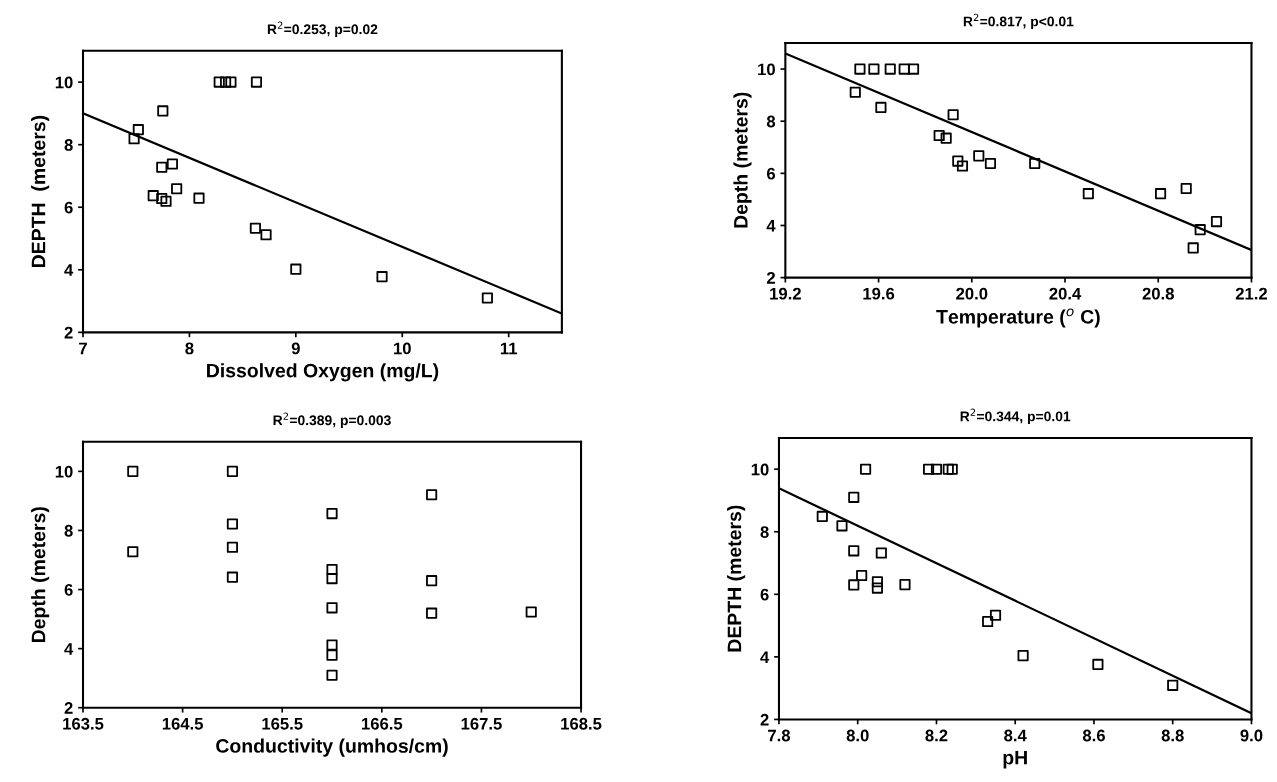 This screenshot has width=1277, height=782. Describe the element at coordinates (83, 723) in the screenshot. I see `x-tick-label: 163.5` at that location.